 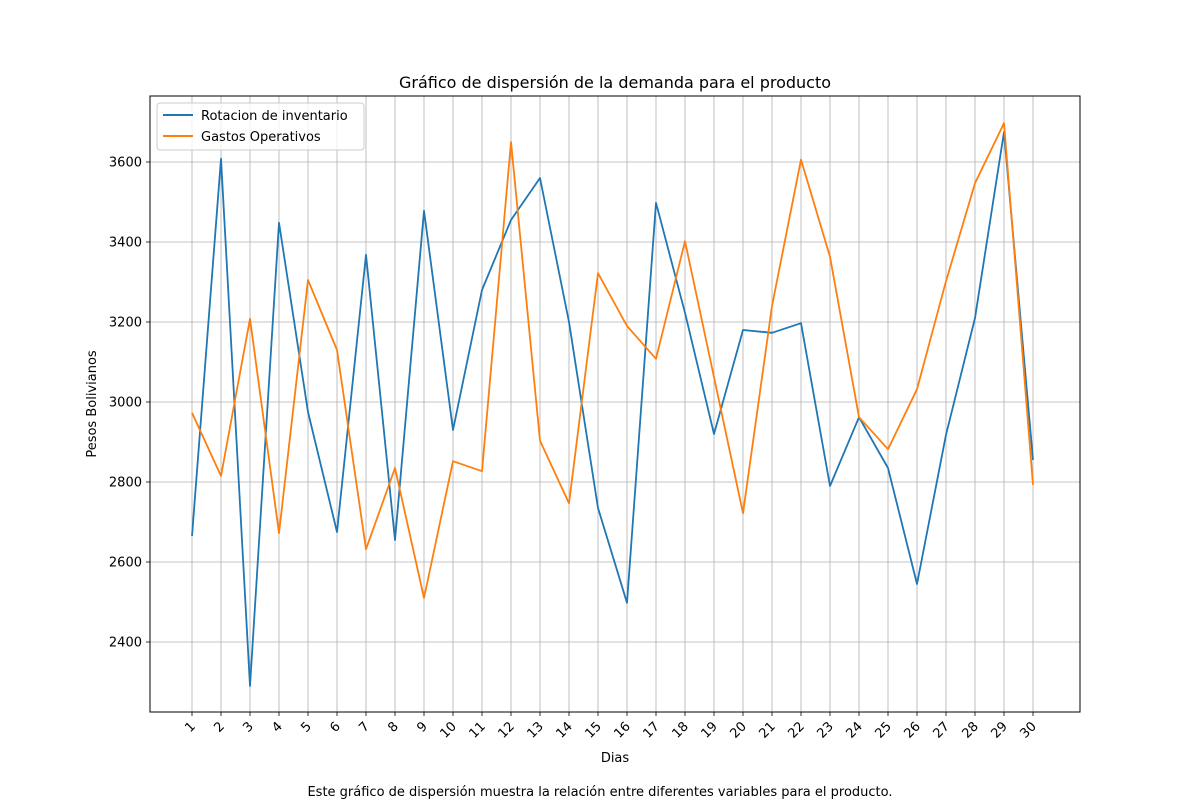 What do you see at coordinates (364, 727) in the screenshot?
I see `x-tick-label: 7` at bounding box center [364, 727].